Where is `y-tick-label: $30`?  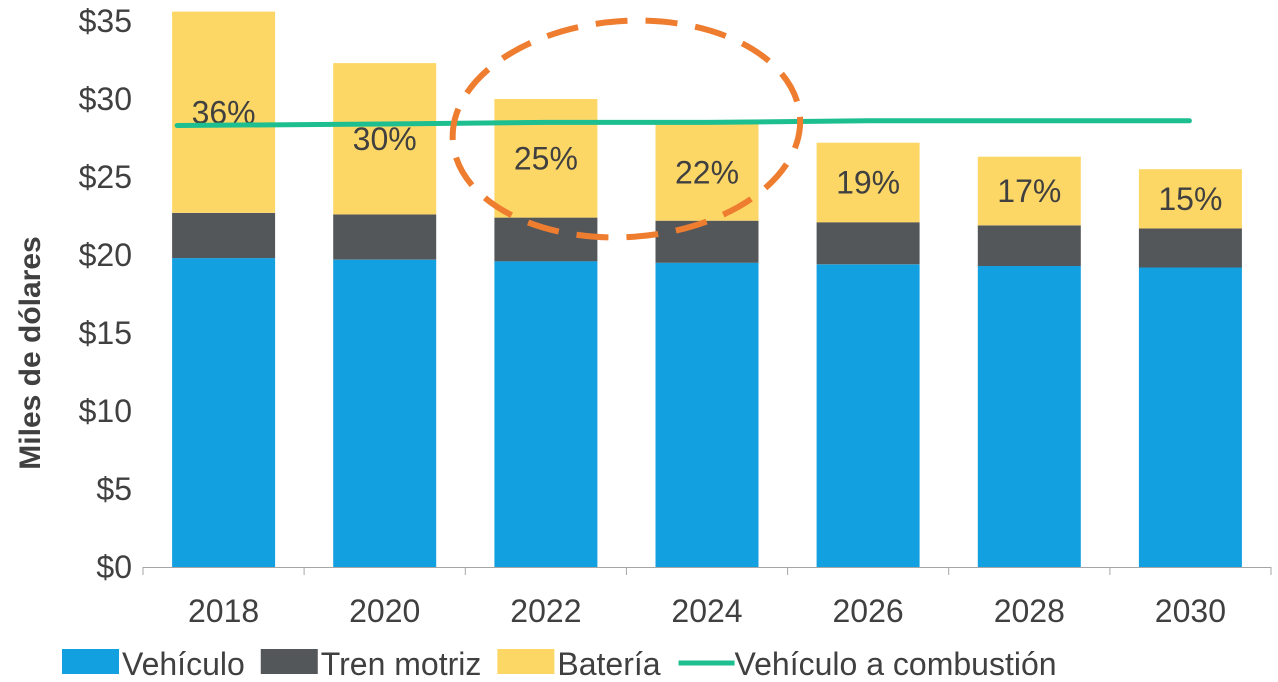 y-tick-label: $30 is located at coordinates (105, 99).